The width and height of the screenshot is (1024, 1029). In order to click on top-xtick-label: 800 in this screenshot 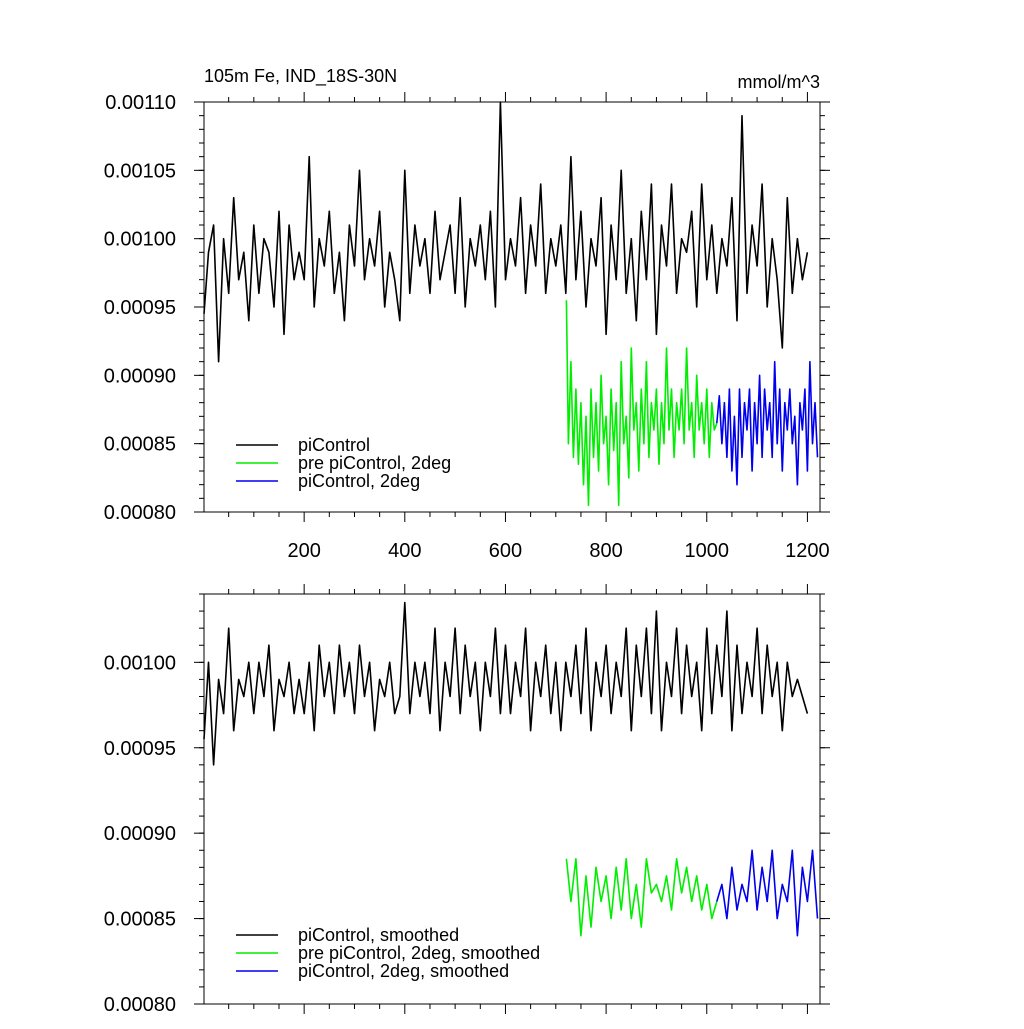, I will do `click(605, 551)`.